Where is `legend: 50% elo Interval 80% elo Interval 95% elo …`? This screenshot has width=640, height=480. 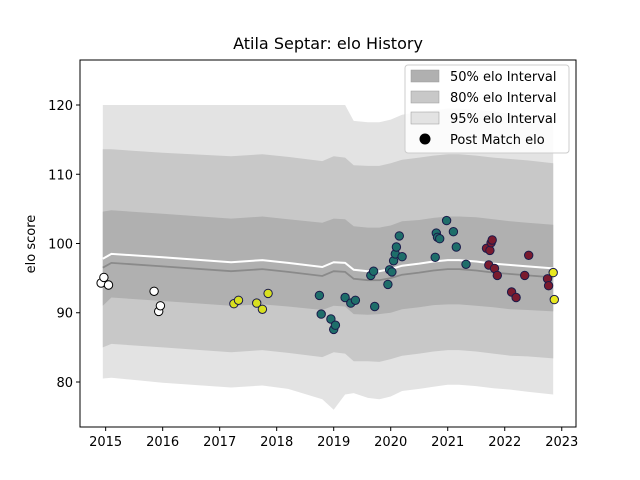
legend: 50% elo Interval 80% elo Interval 95% elo … is located at coordinates (487, 109).